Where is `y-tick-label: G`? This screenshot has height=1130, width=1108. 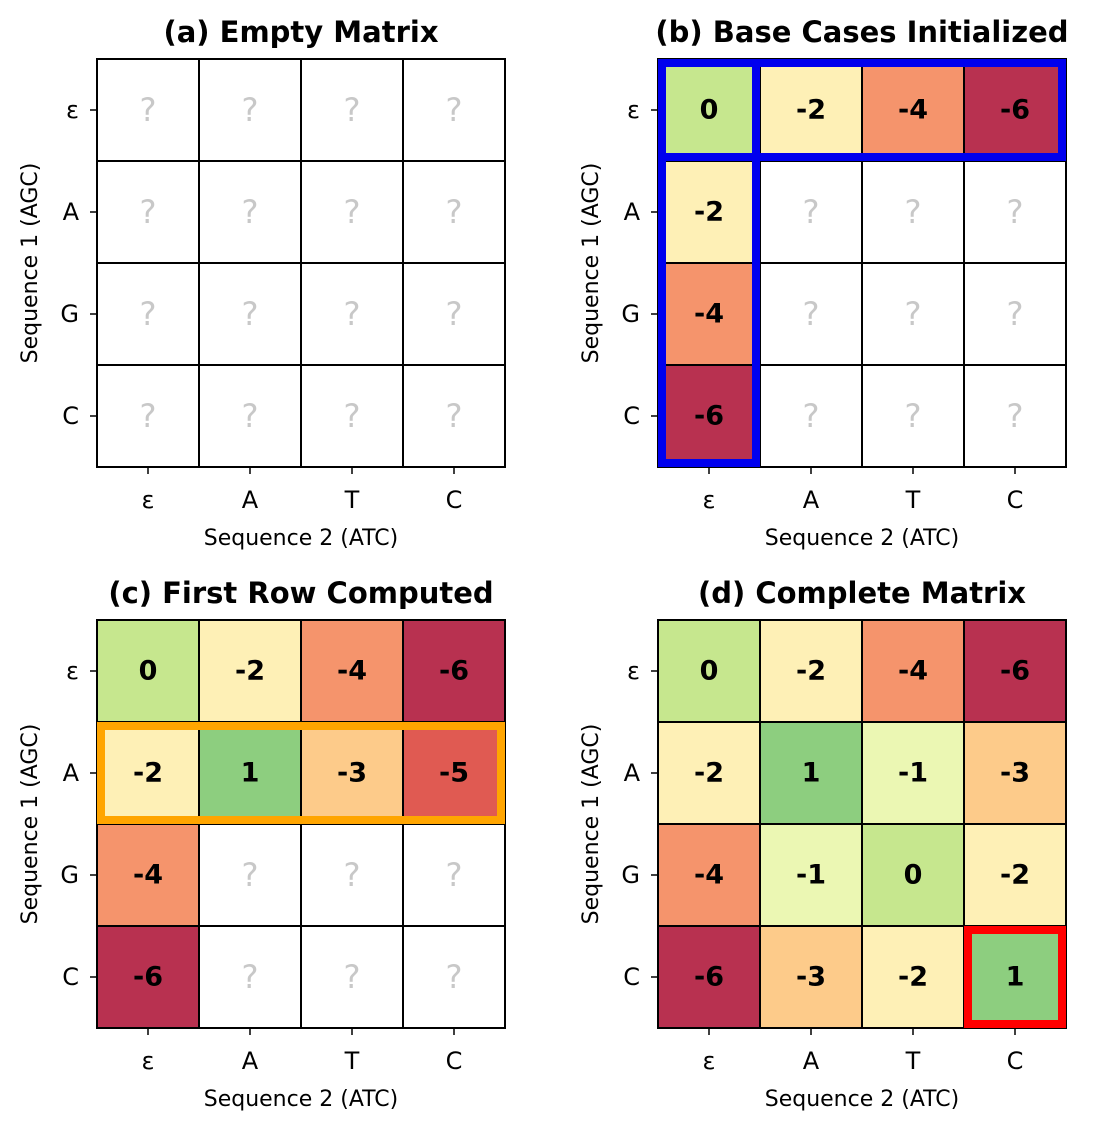
y-tick-label: G is located at coordinates (69, 314).